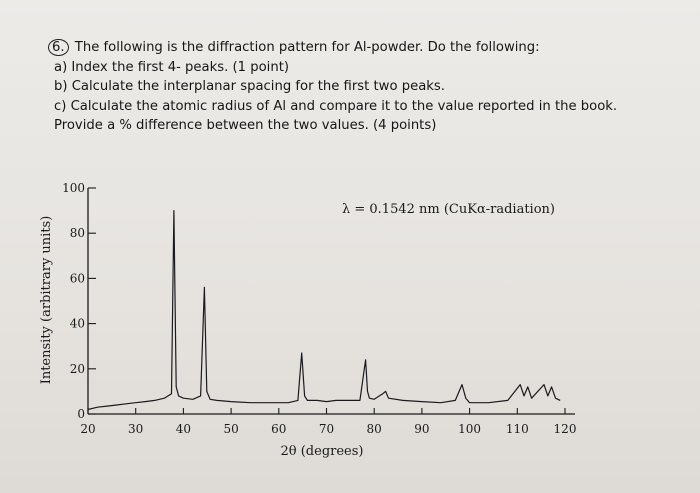  Describe the element at coordinates (58, 47) in the screenshot. I see `question-number: 6.` at that location.